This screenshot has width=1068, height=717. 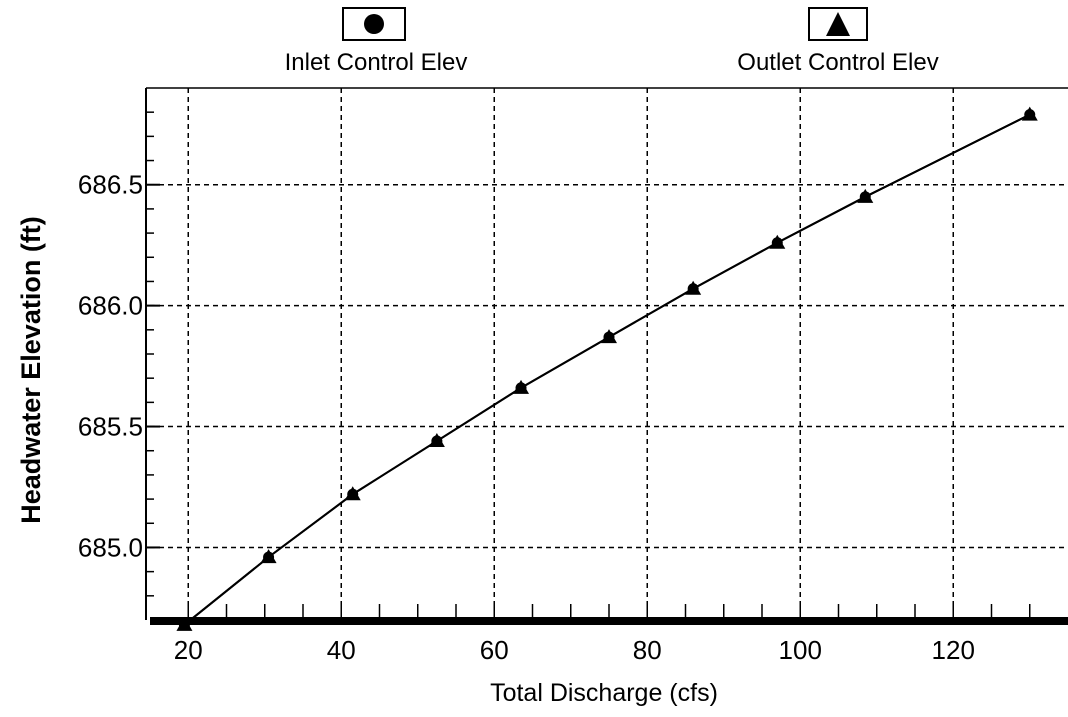 I want to click on y-tick-label: 686.5, so click(x=110, y=185).